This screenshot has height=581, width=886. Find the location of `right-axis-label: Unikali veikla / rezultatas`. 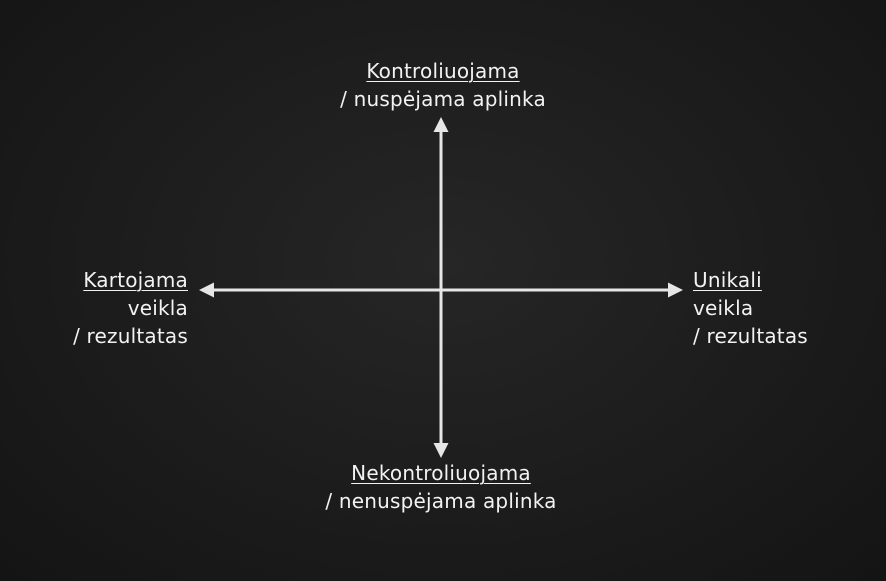

right-axis-label: Unikali veikla / rezultatas is located at coordinates (750, 308).